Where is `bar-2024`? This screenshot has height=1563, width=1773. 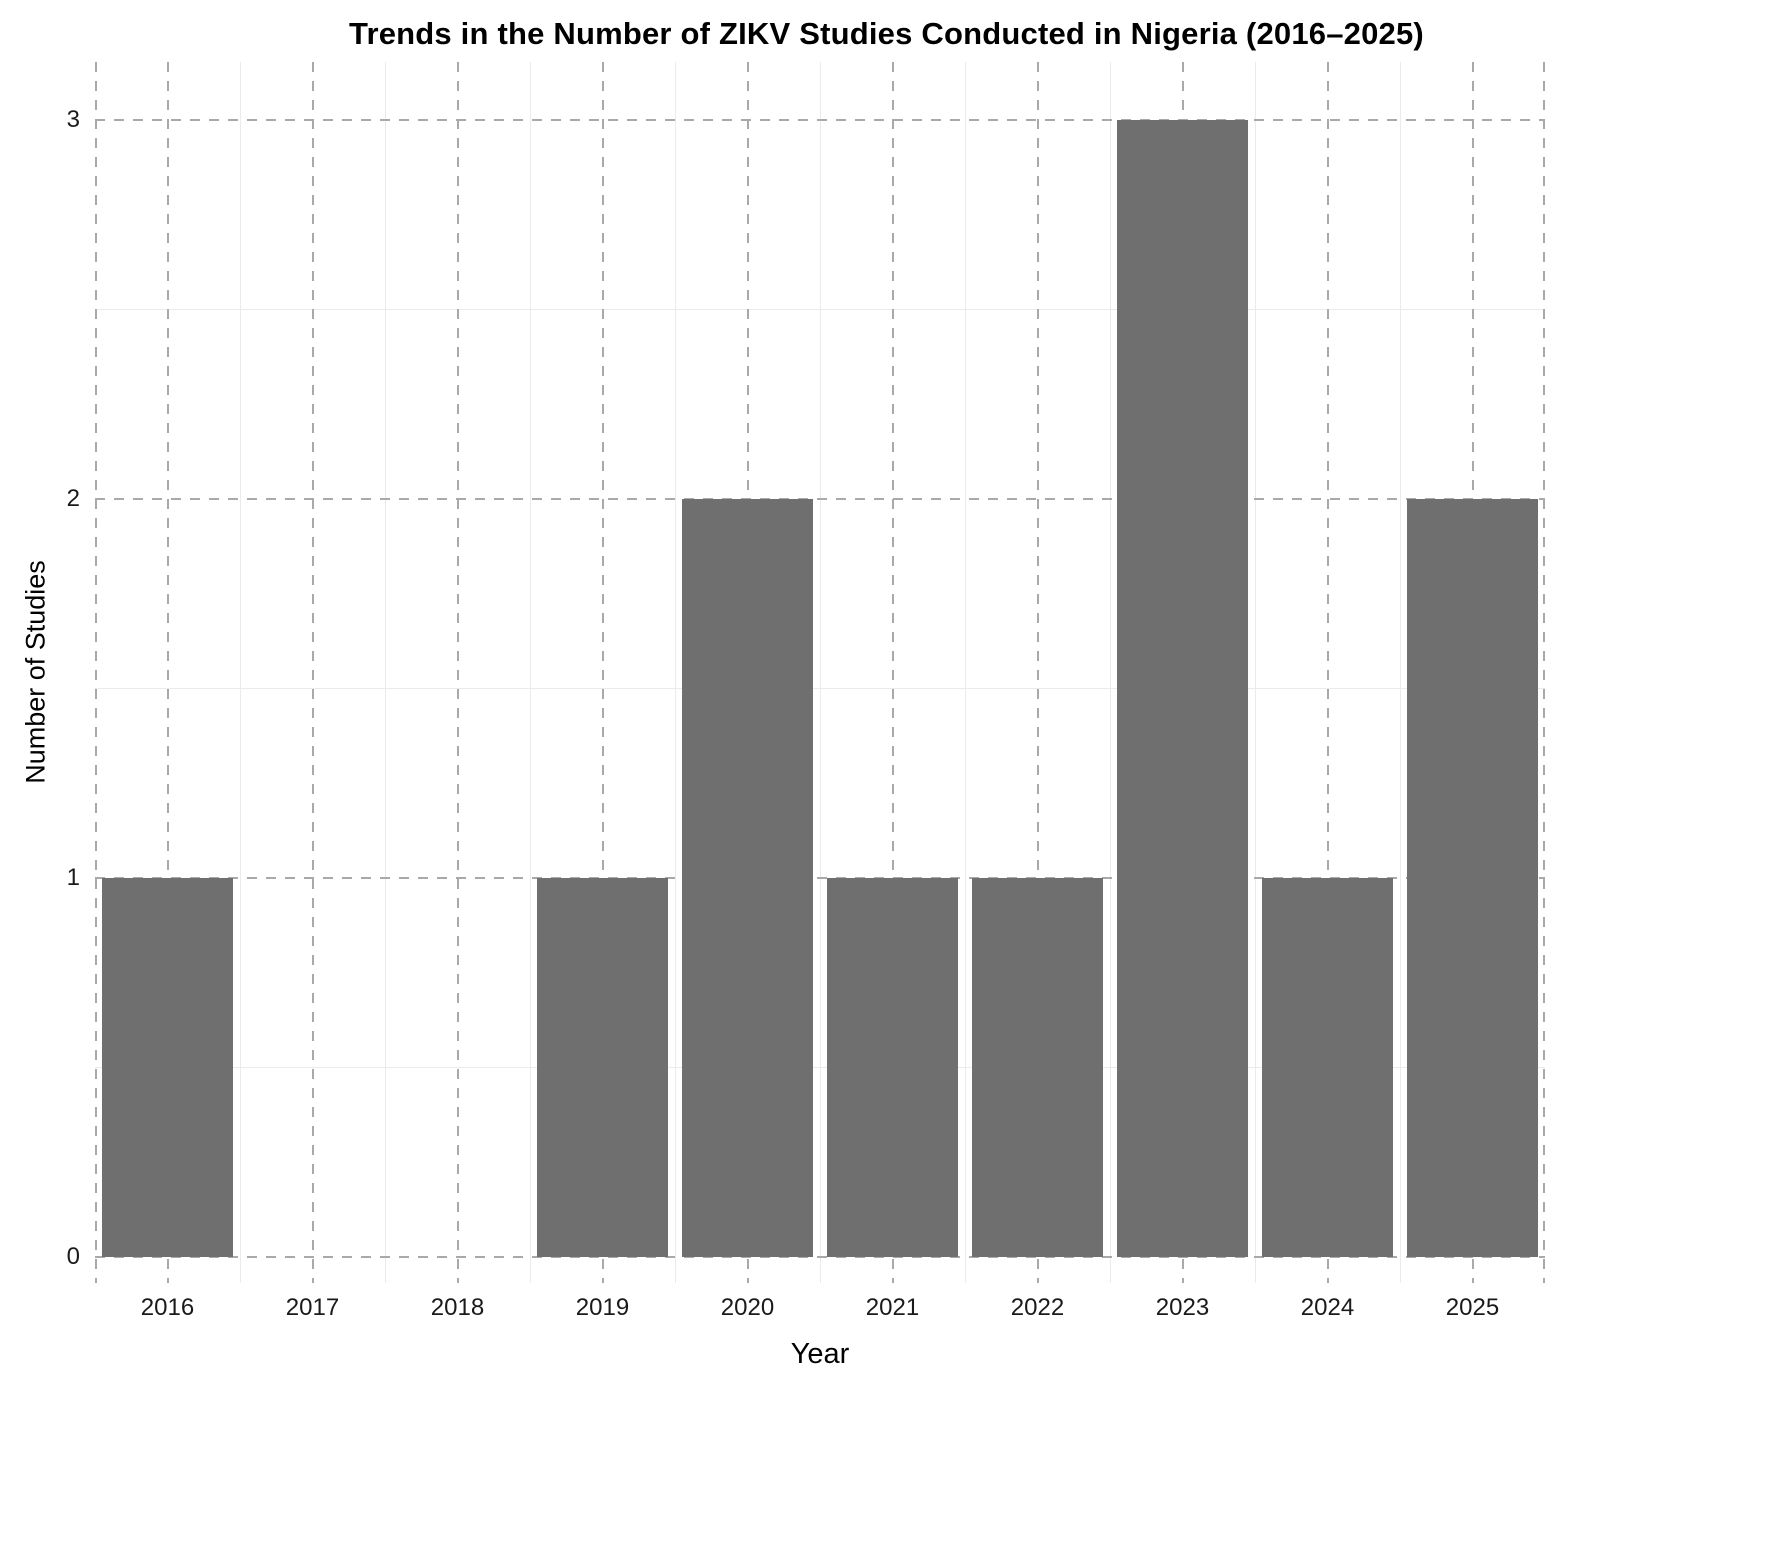
bar-2024 is located at coordinates (1327, 1067).